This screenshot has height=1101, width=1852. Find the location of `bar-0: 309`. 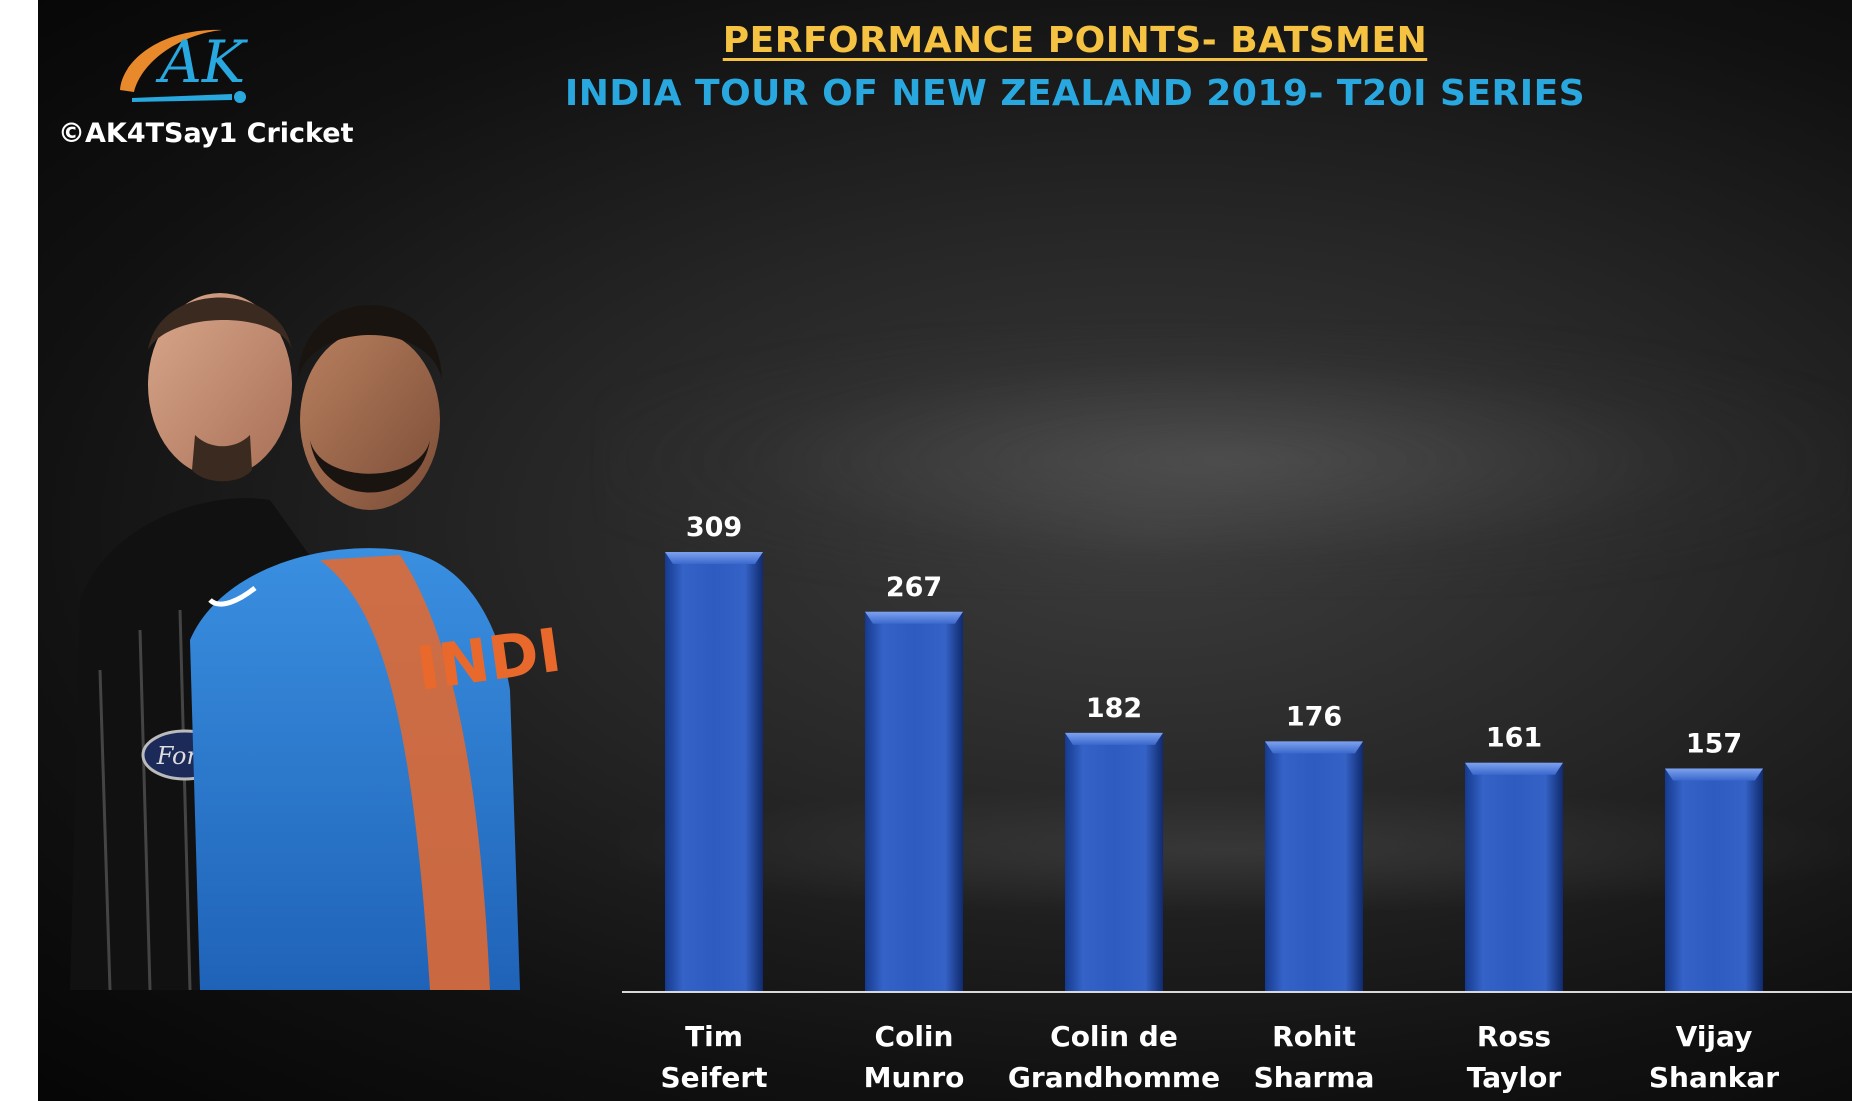

bar-0: 309 is located at coordinates (714, 752).